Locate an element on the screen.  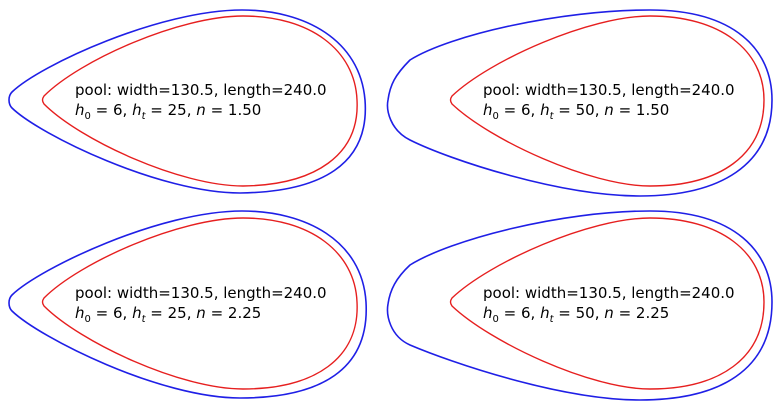
parameters-label: h0 = 6, ht = 25, n = 1.50 is located at coordinates (168, 111).